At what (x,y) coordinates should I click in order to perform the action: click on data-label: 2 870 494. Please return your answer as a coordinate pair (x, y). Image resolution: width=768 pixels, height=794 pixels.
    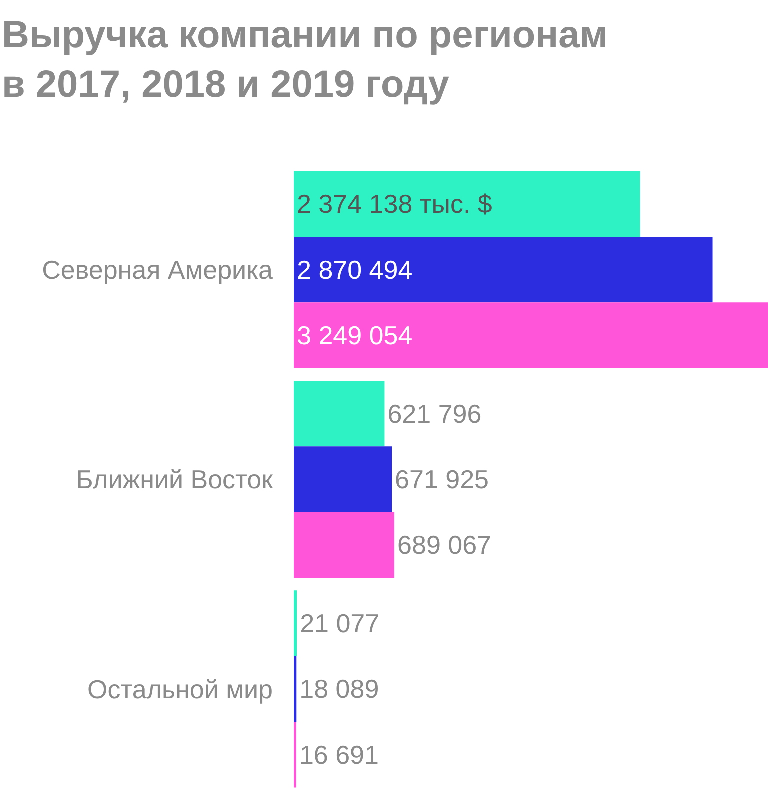
    Looking at the image, I should click on (355, 269).